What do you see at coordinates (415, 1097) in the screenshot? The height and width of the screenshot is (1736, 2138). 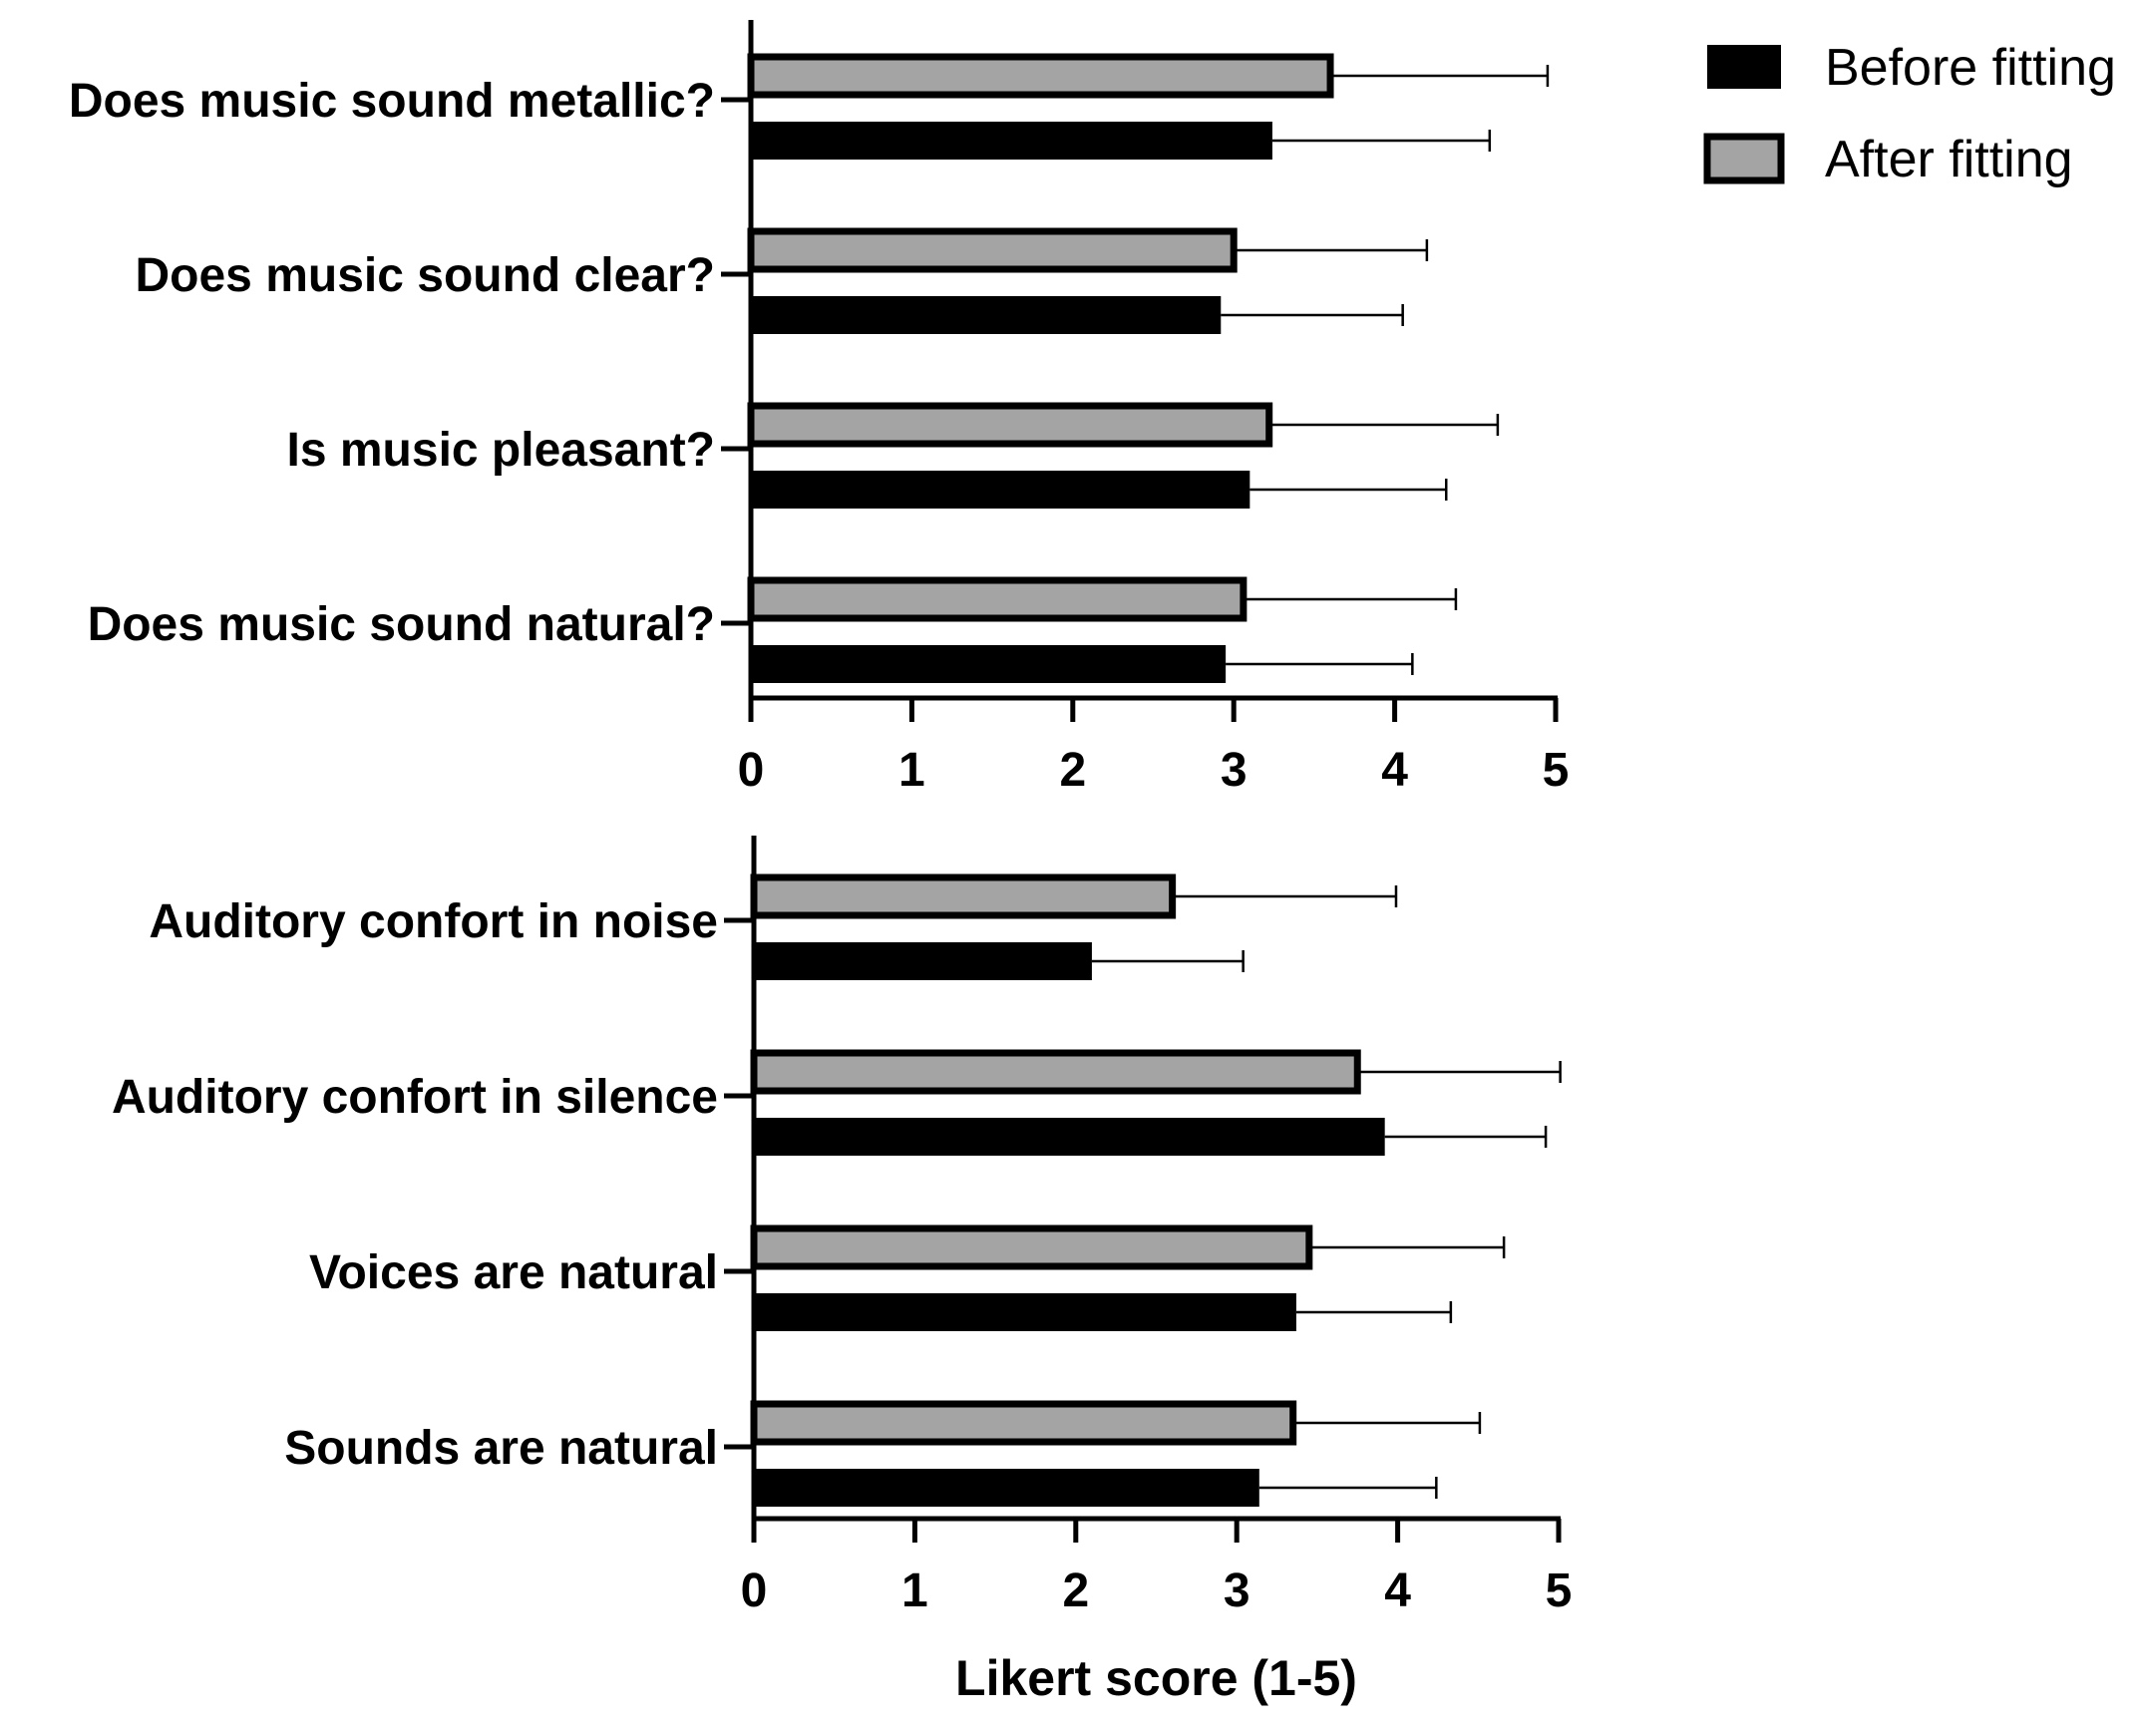 I see `category-label: Auditory confort in silence` at bounding box center [415, 1097].